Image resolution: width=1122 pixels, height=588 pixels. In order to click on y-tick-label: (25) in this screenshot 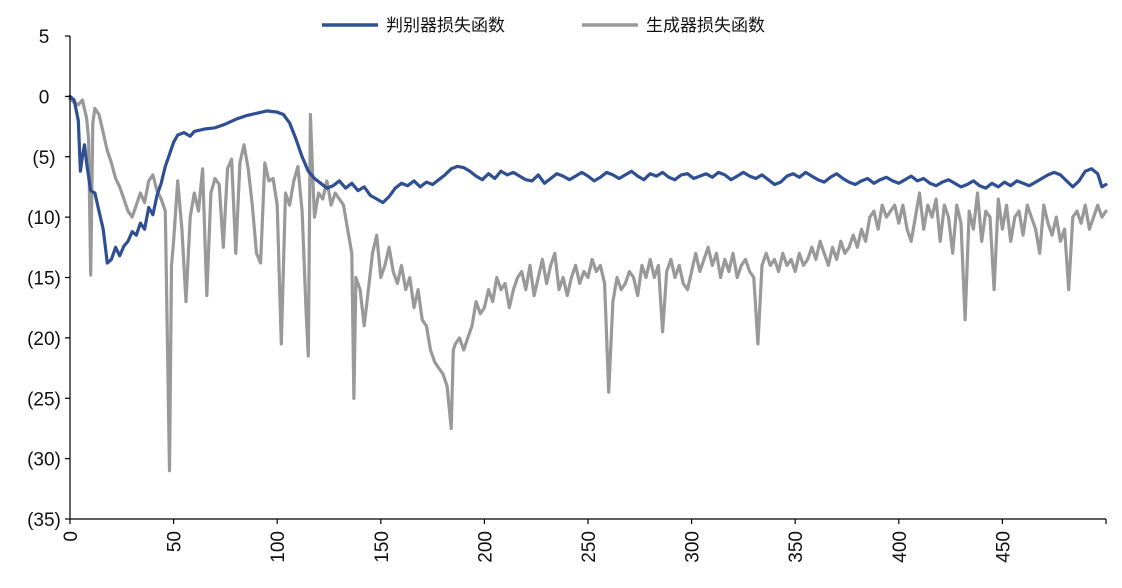, I will do `click(44, 399)`.